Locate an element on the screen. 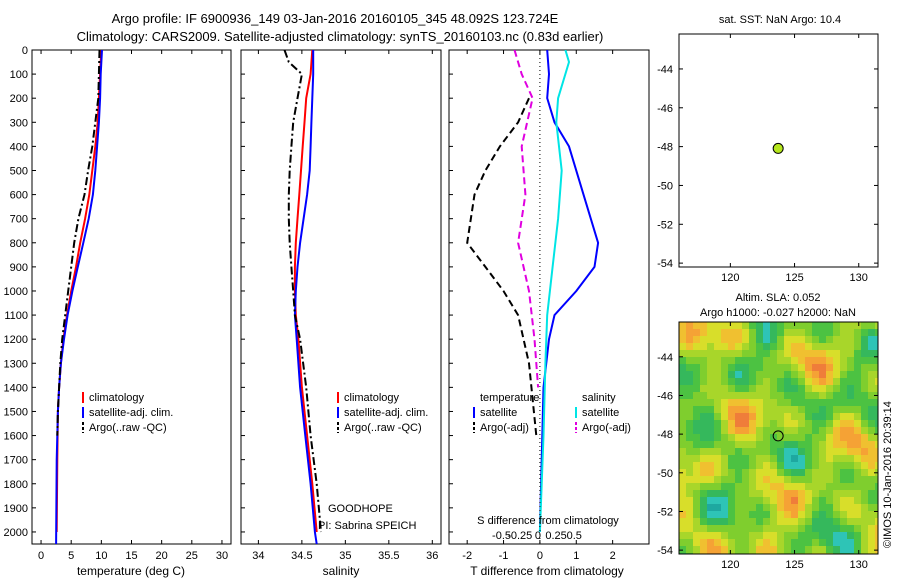  map-x-tick-label: 125 is located at coordinates (794, 278).